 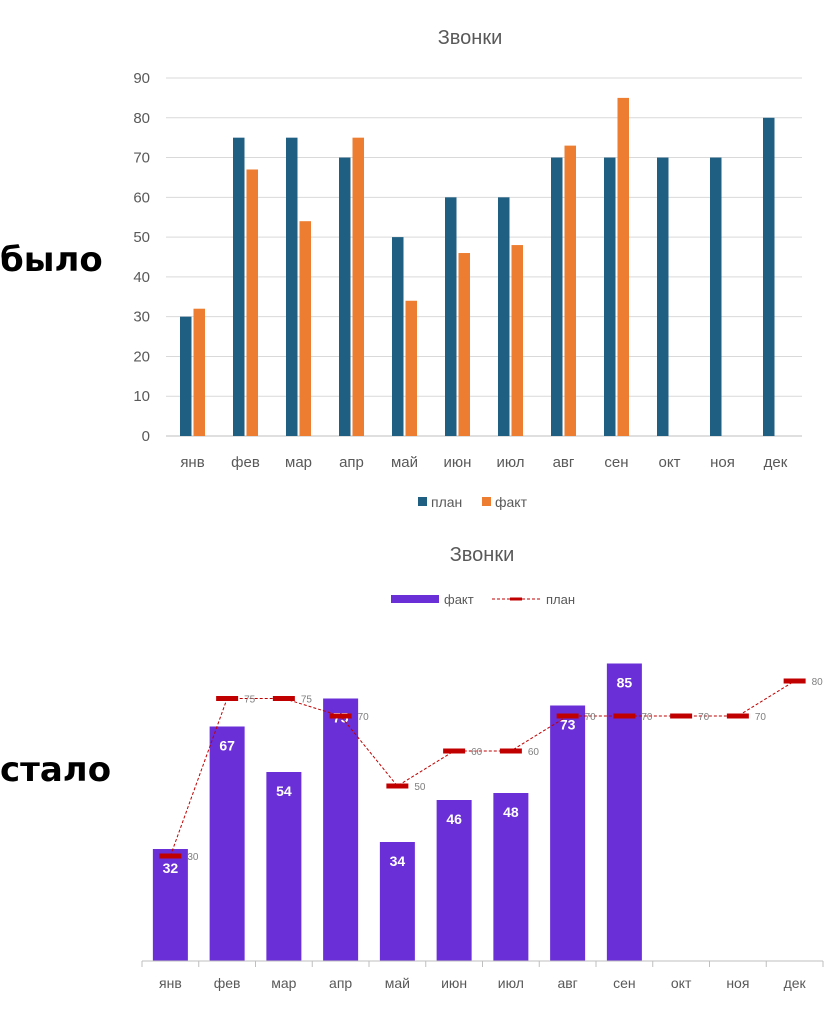 I want to click on data-label-fact: 67, so click(x=227, y=746).